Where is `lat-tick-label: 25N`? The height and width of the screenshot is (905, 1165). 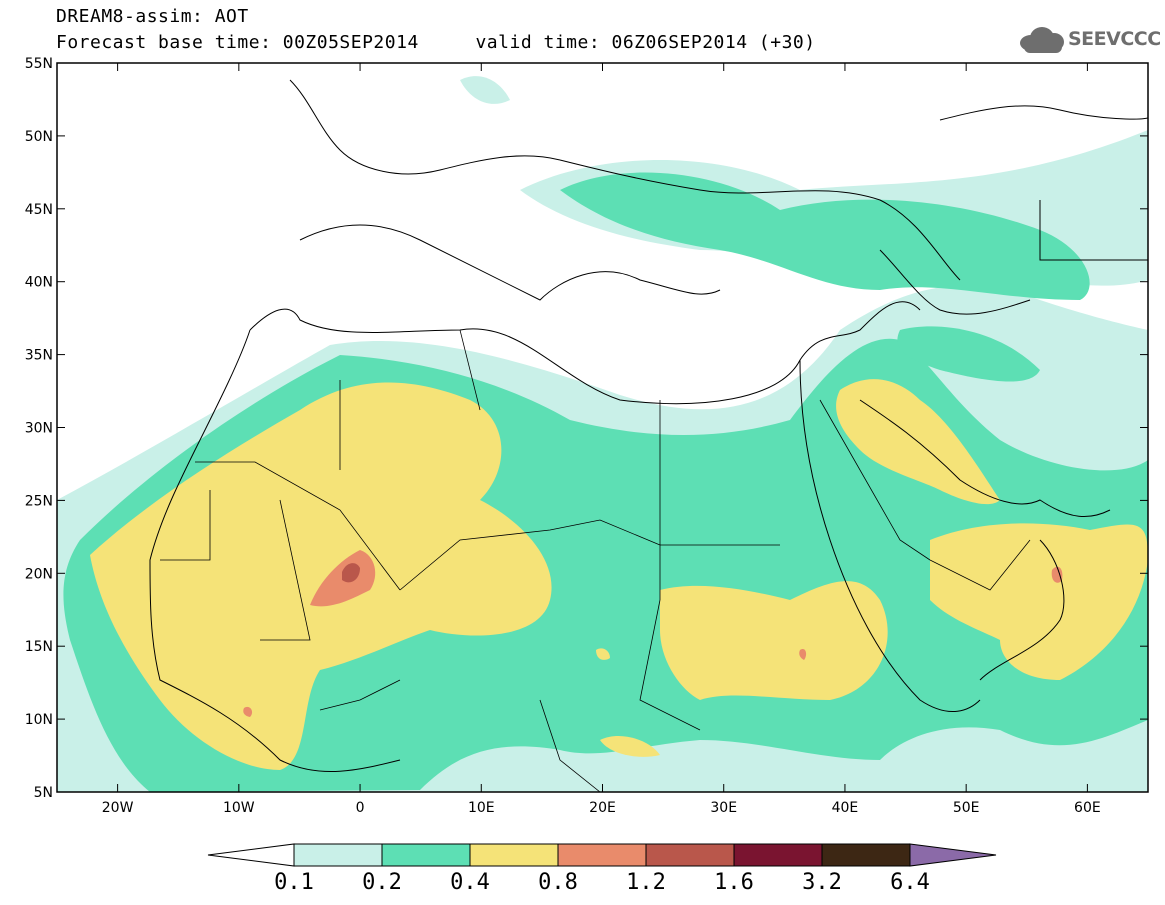
lat-tick-label: 25N is located at coordinates (39, 501).